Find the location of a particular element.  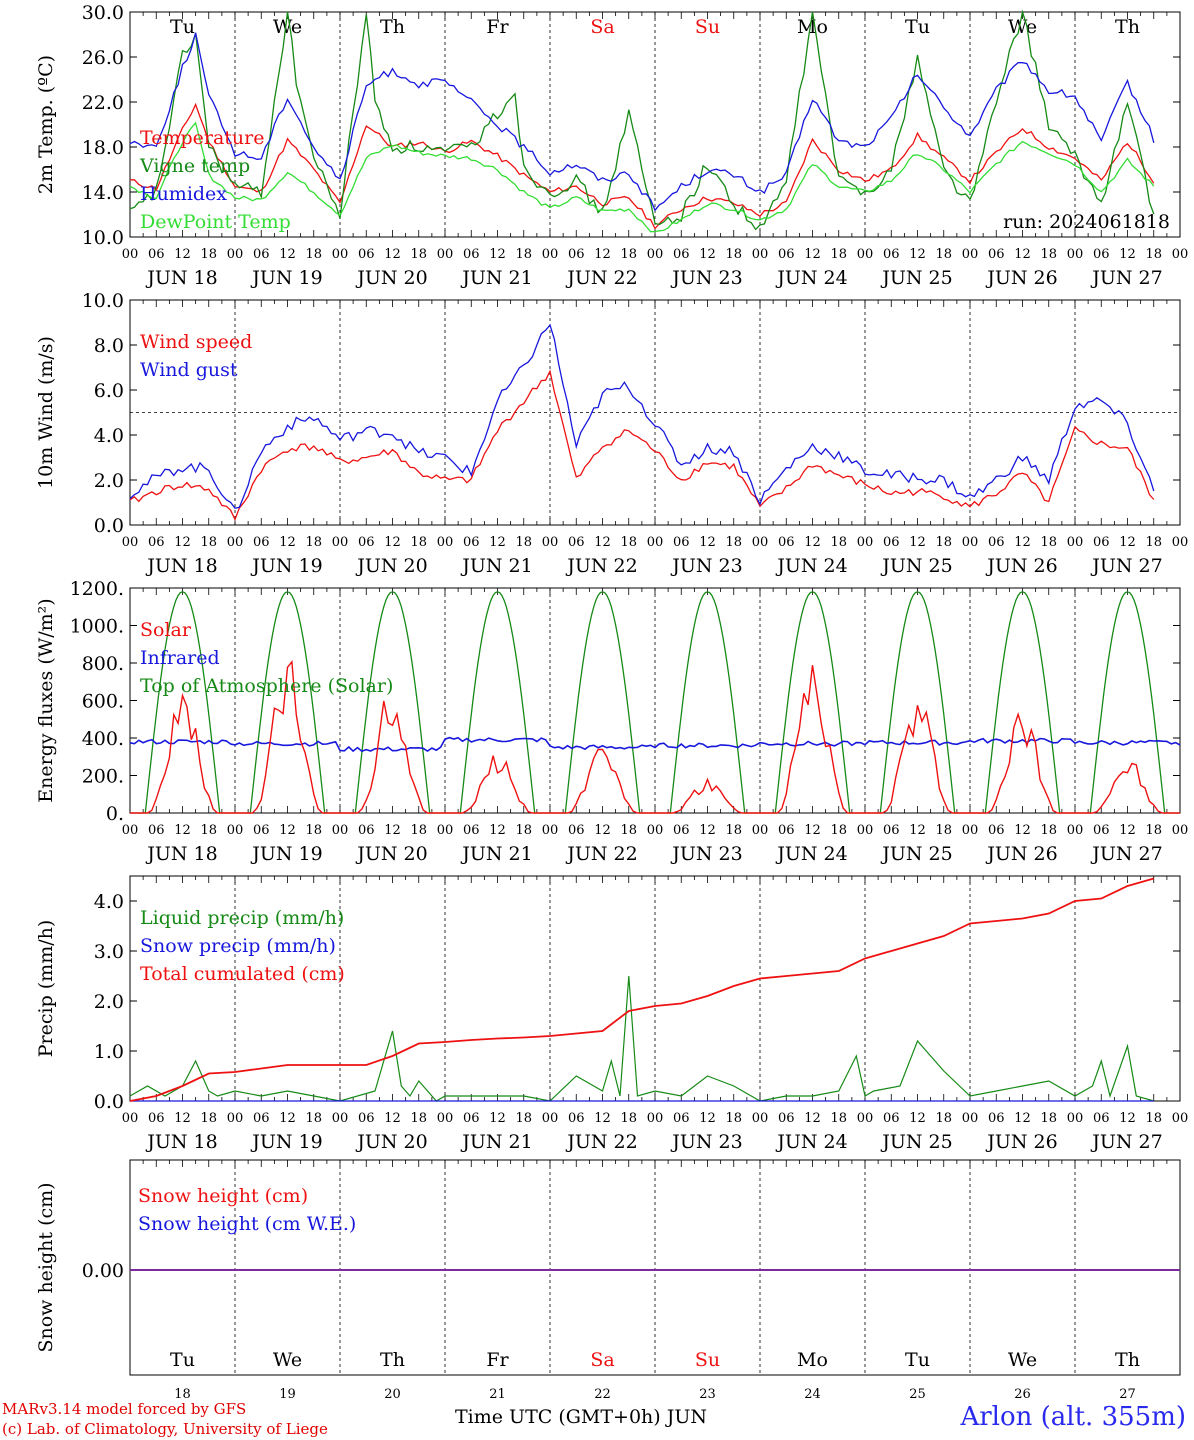

y-axis-label: 2m Temp. (ºC) is located at coordinates (46, 124).